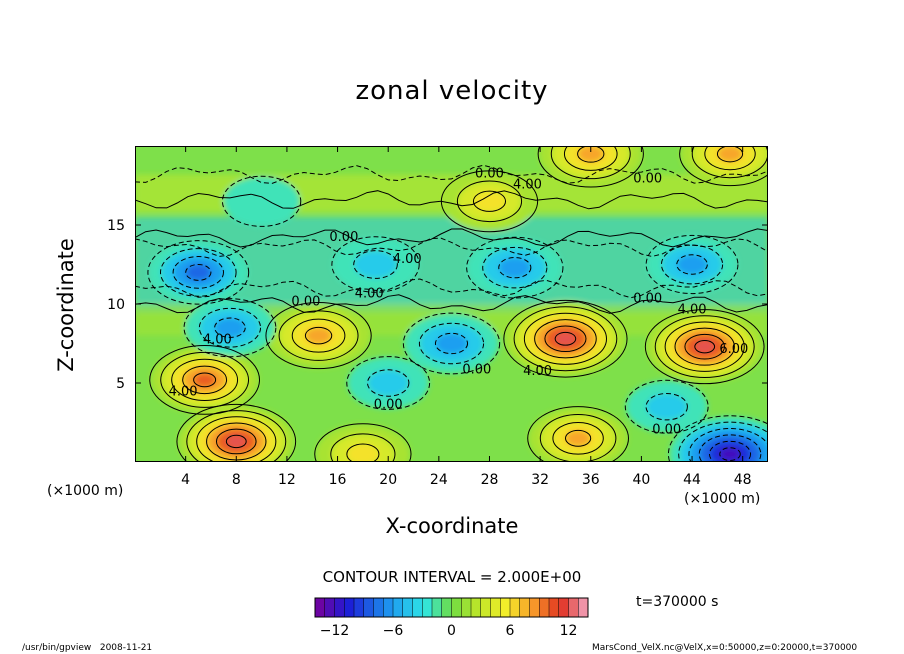 The height and width of the screenshot is (654, 904). What do you see at coordinates (407, 259) in the screenshot?
I see `contour-label-4: 4.00` at bounding box center [407, 259].